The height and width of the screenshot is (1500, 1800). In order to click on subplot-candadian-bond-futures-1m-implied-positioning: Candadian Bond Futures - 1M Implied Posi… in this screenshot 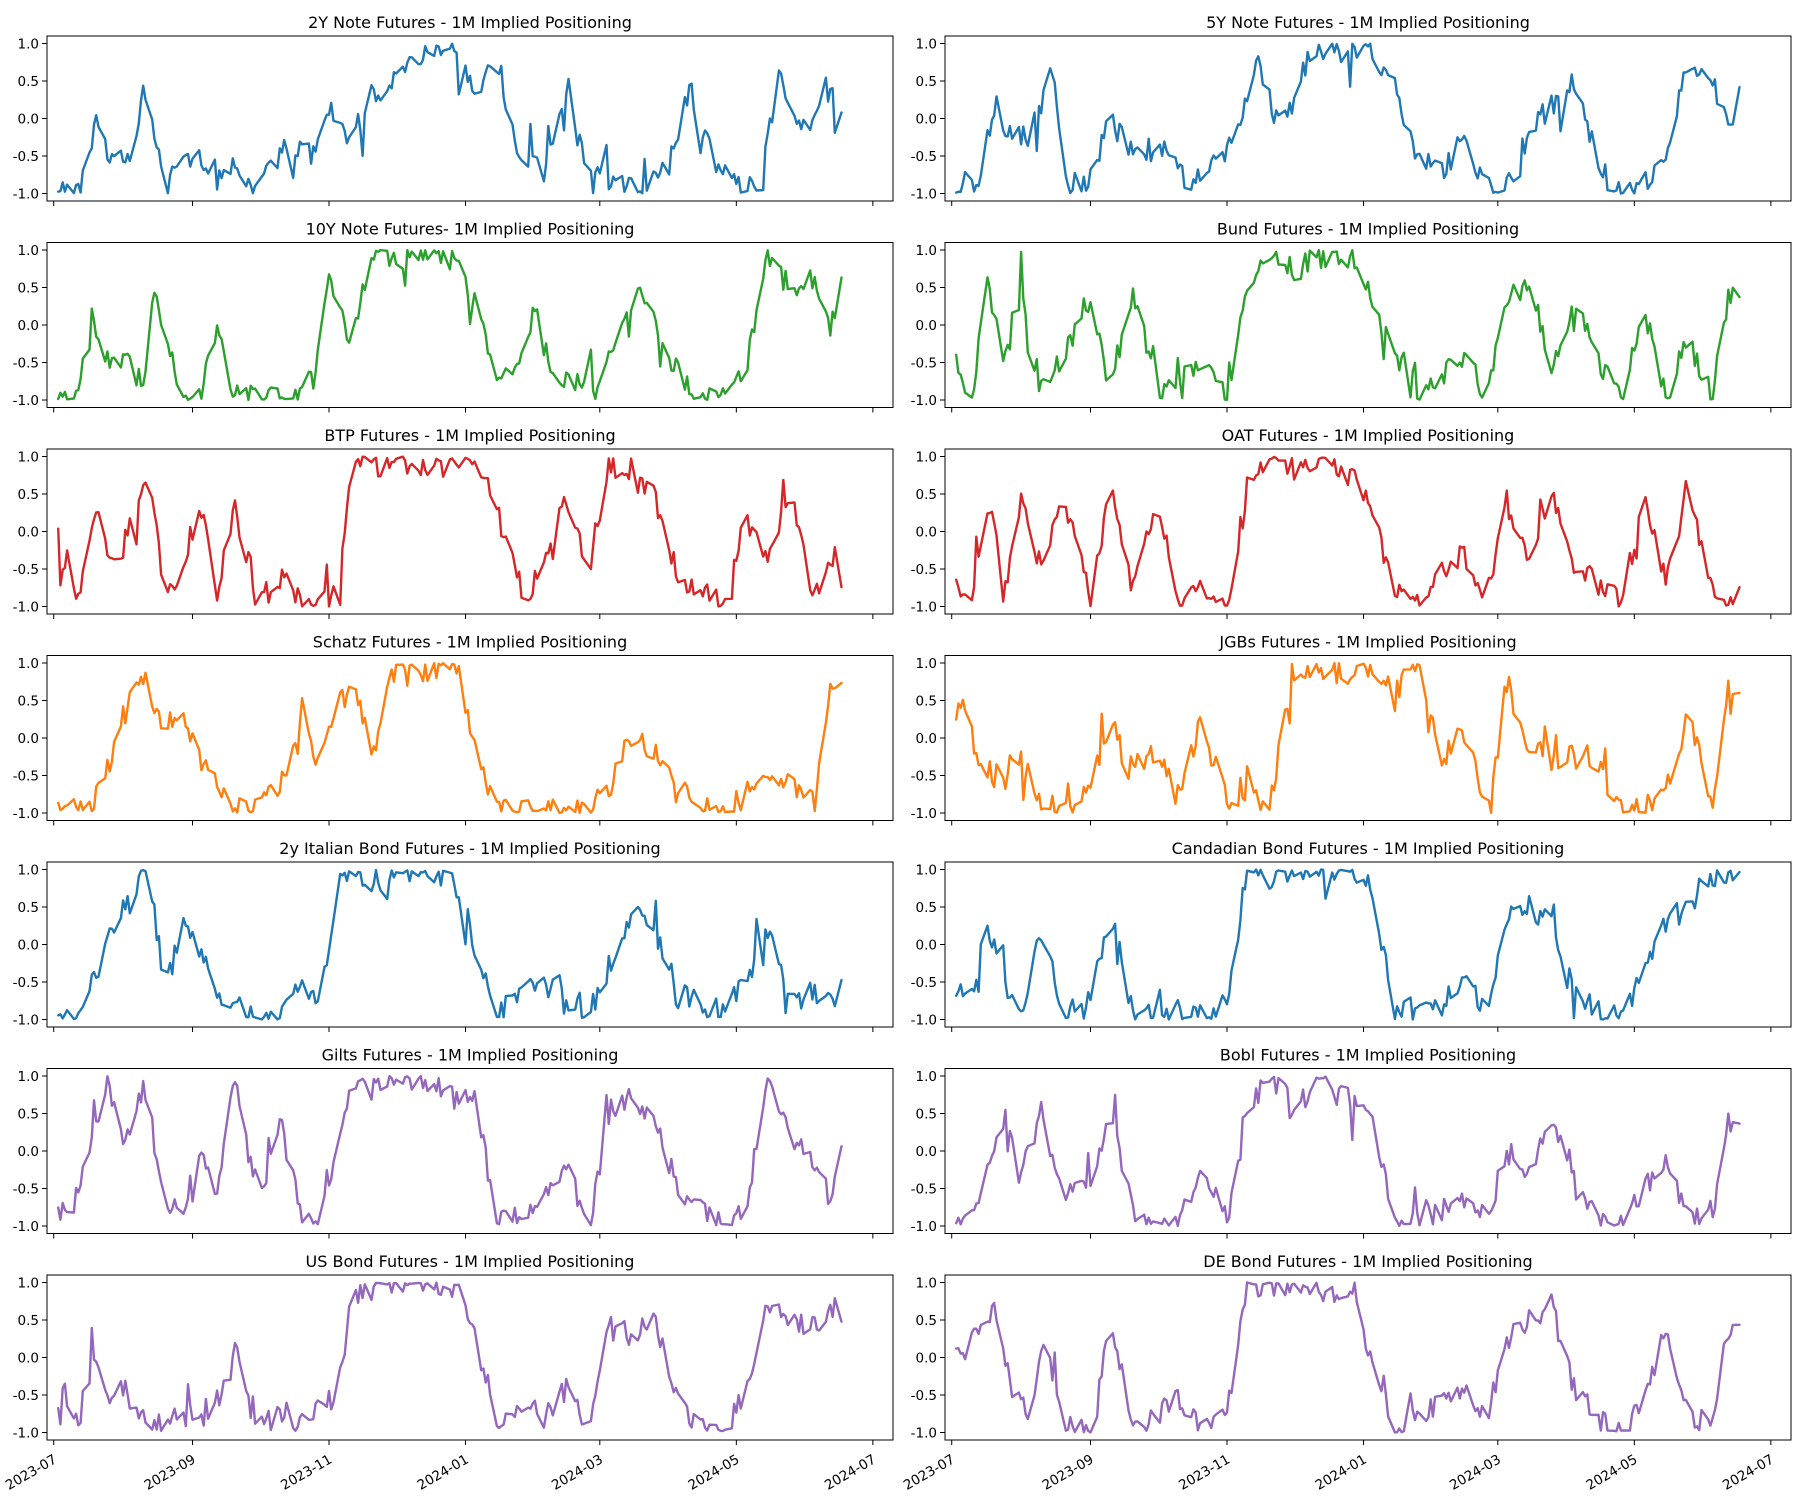, I will do `click(1351, 935)`.